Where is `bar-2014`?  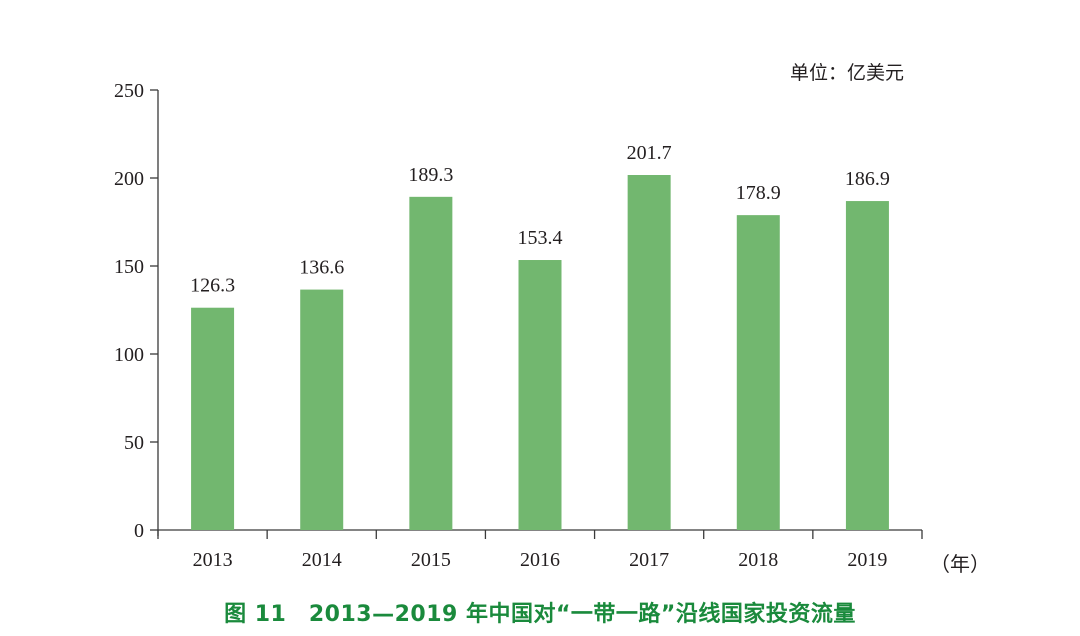
bar-2014 is located at coordinates (322, 409).